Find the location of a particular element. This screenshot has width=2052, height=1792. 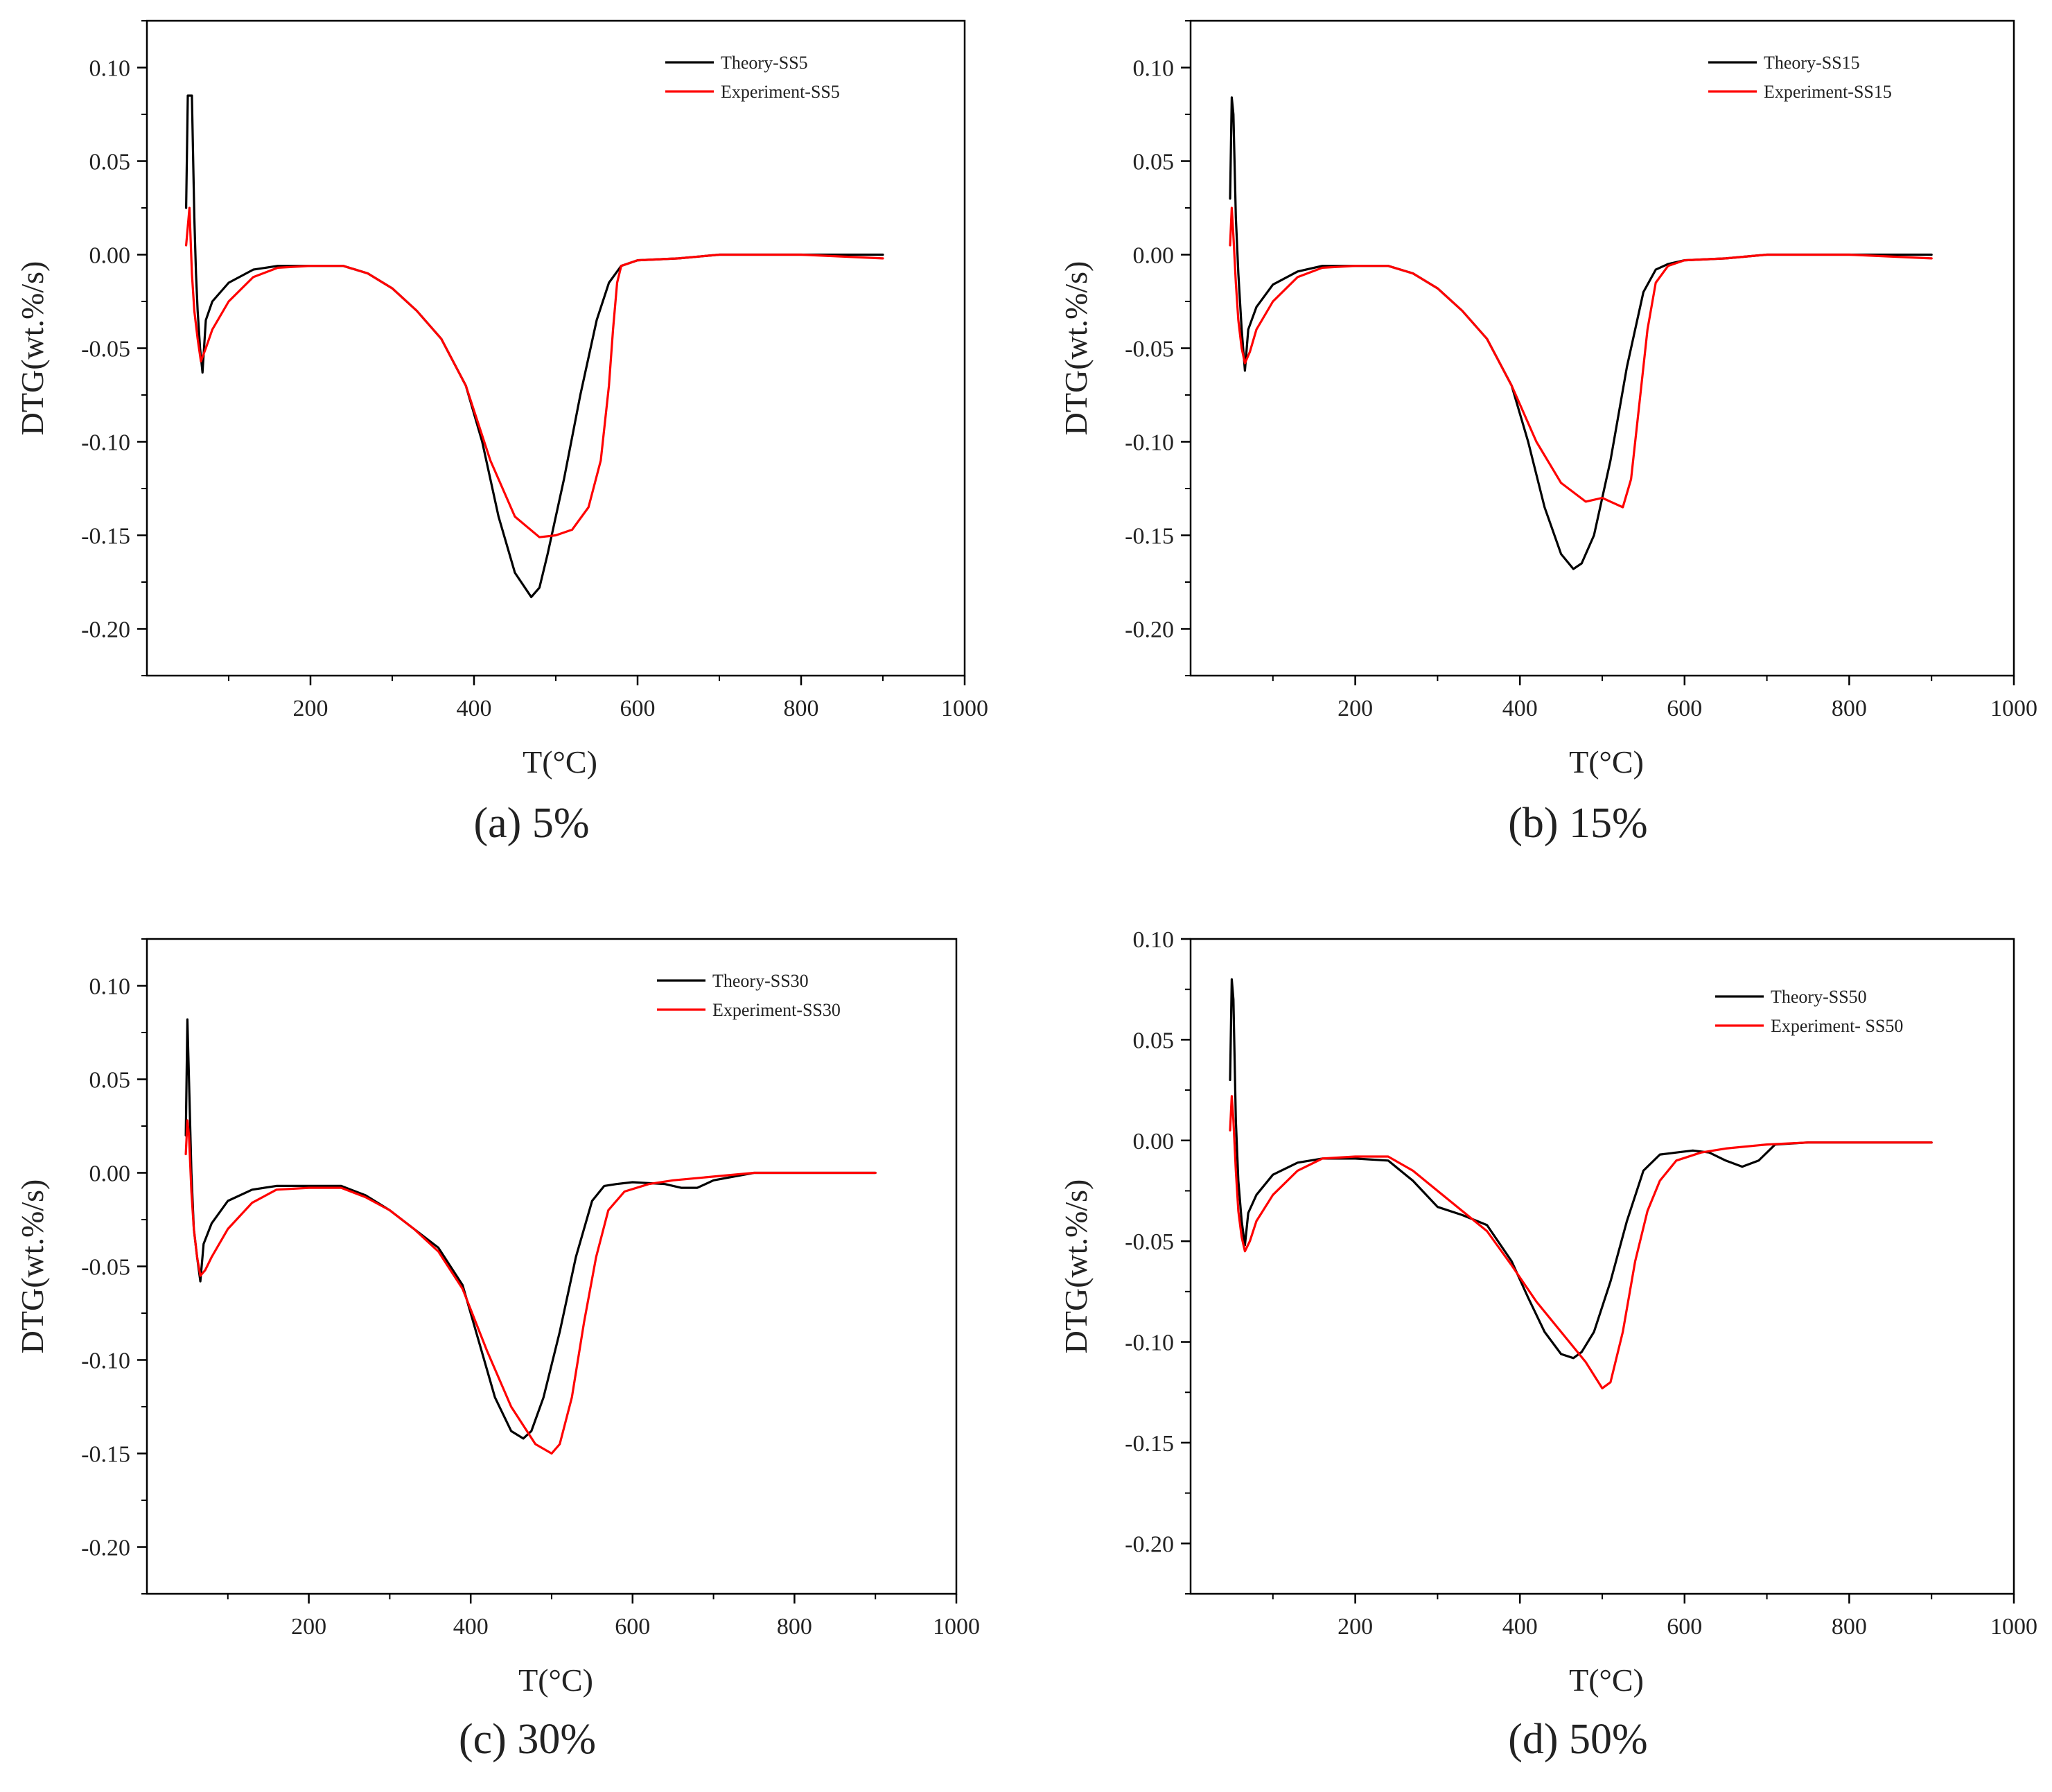

legend-label: Experiment-SS15 is located at coordinates (1828, 92).